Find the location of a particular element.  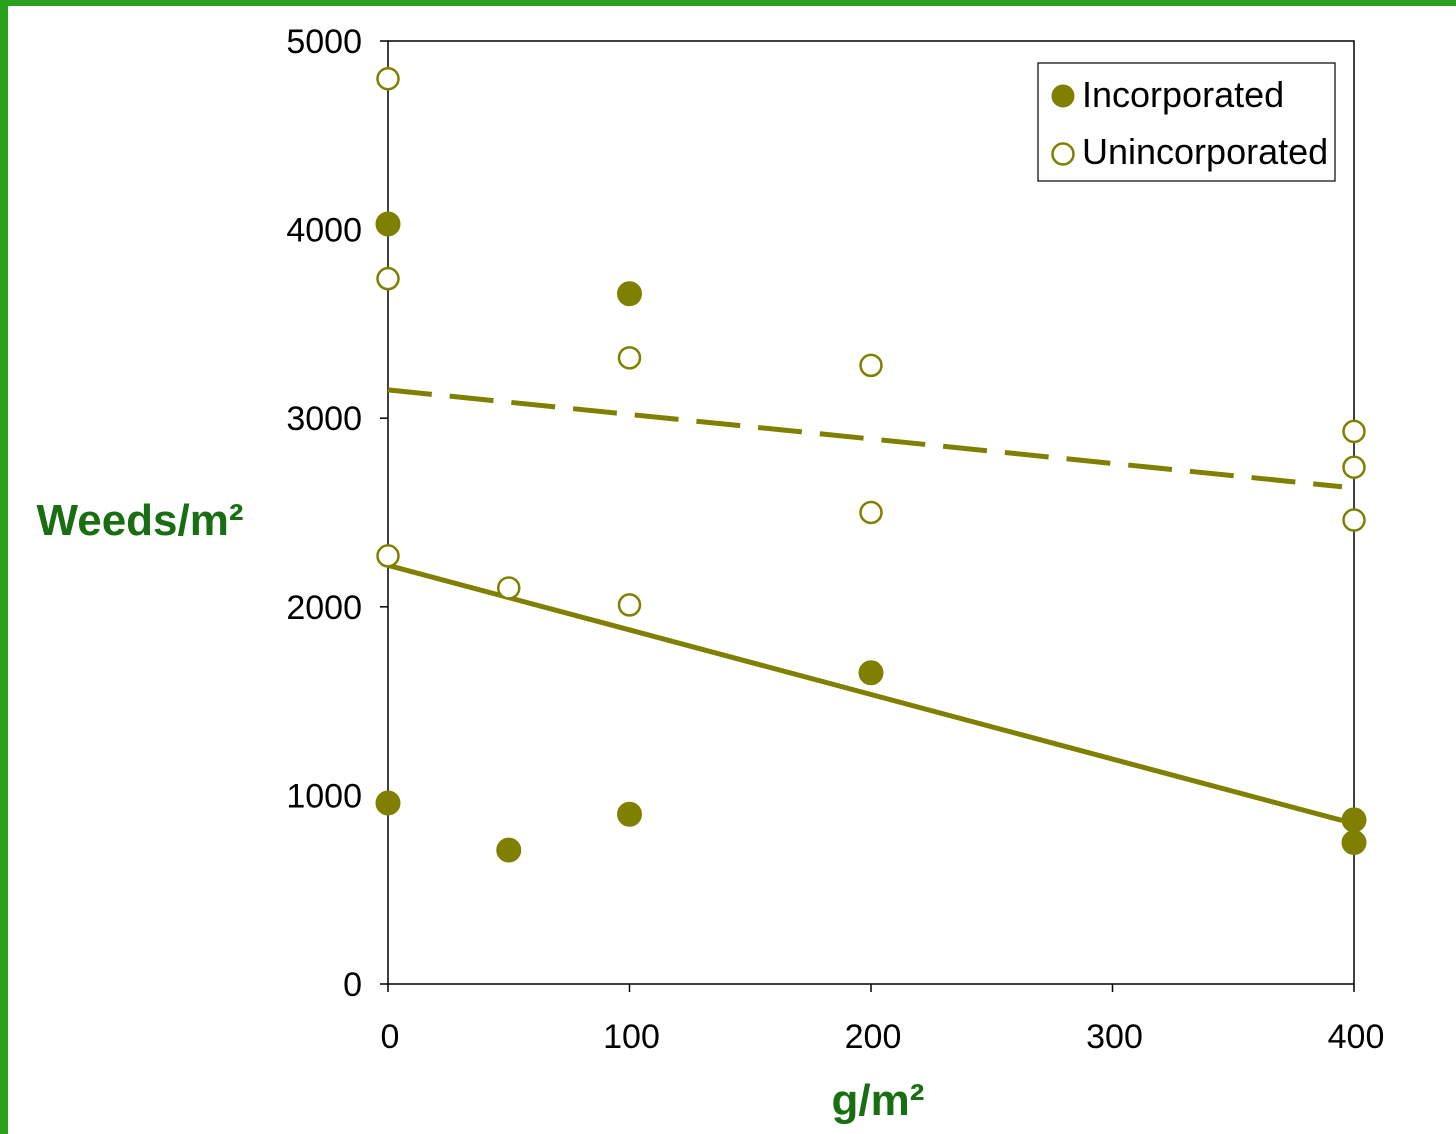

x-axis: 0 100 200 300 400 is located at coordinates (883, 1020).